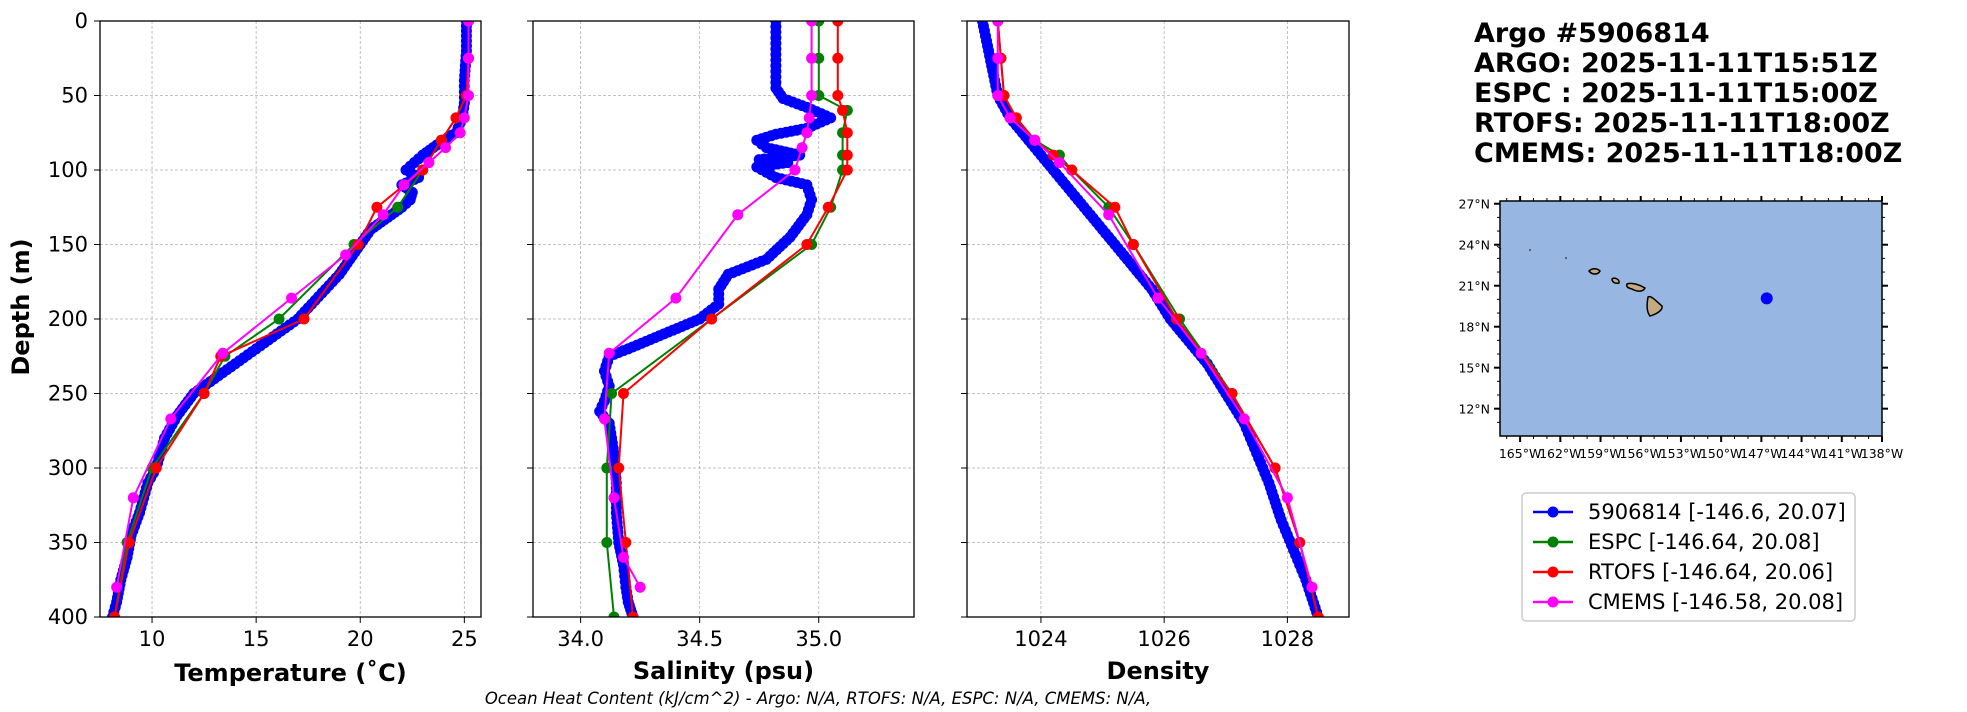  I want to click on map-y-tick-label: 21°N, so click(1474, 286).